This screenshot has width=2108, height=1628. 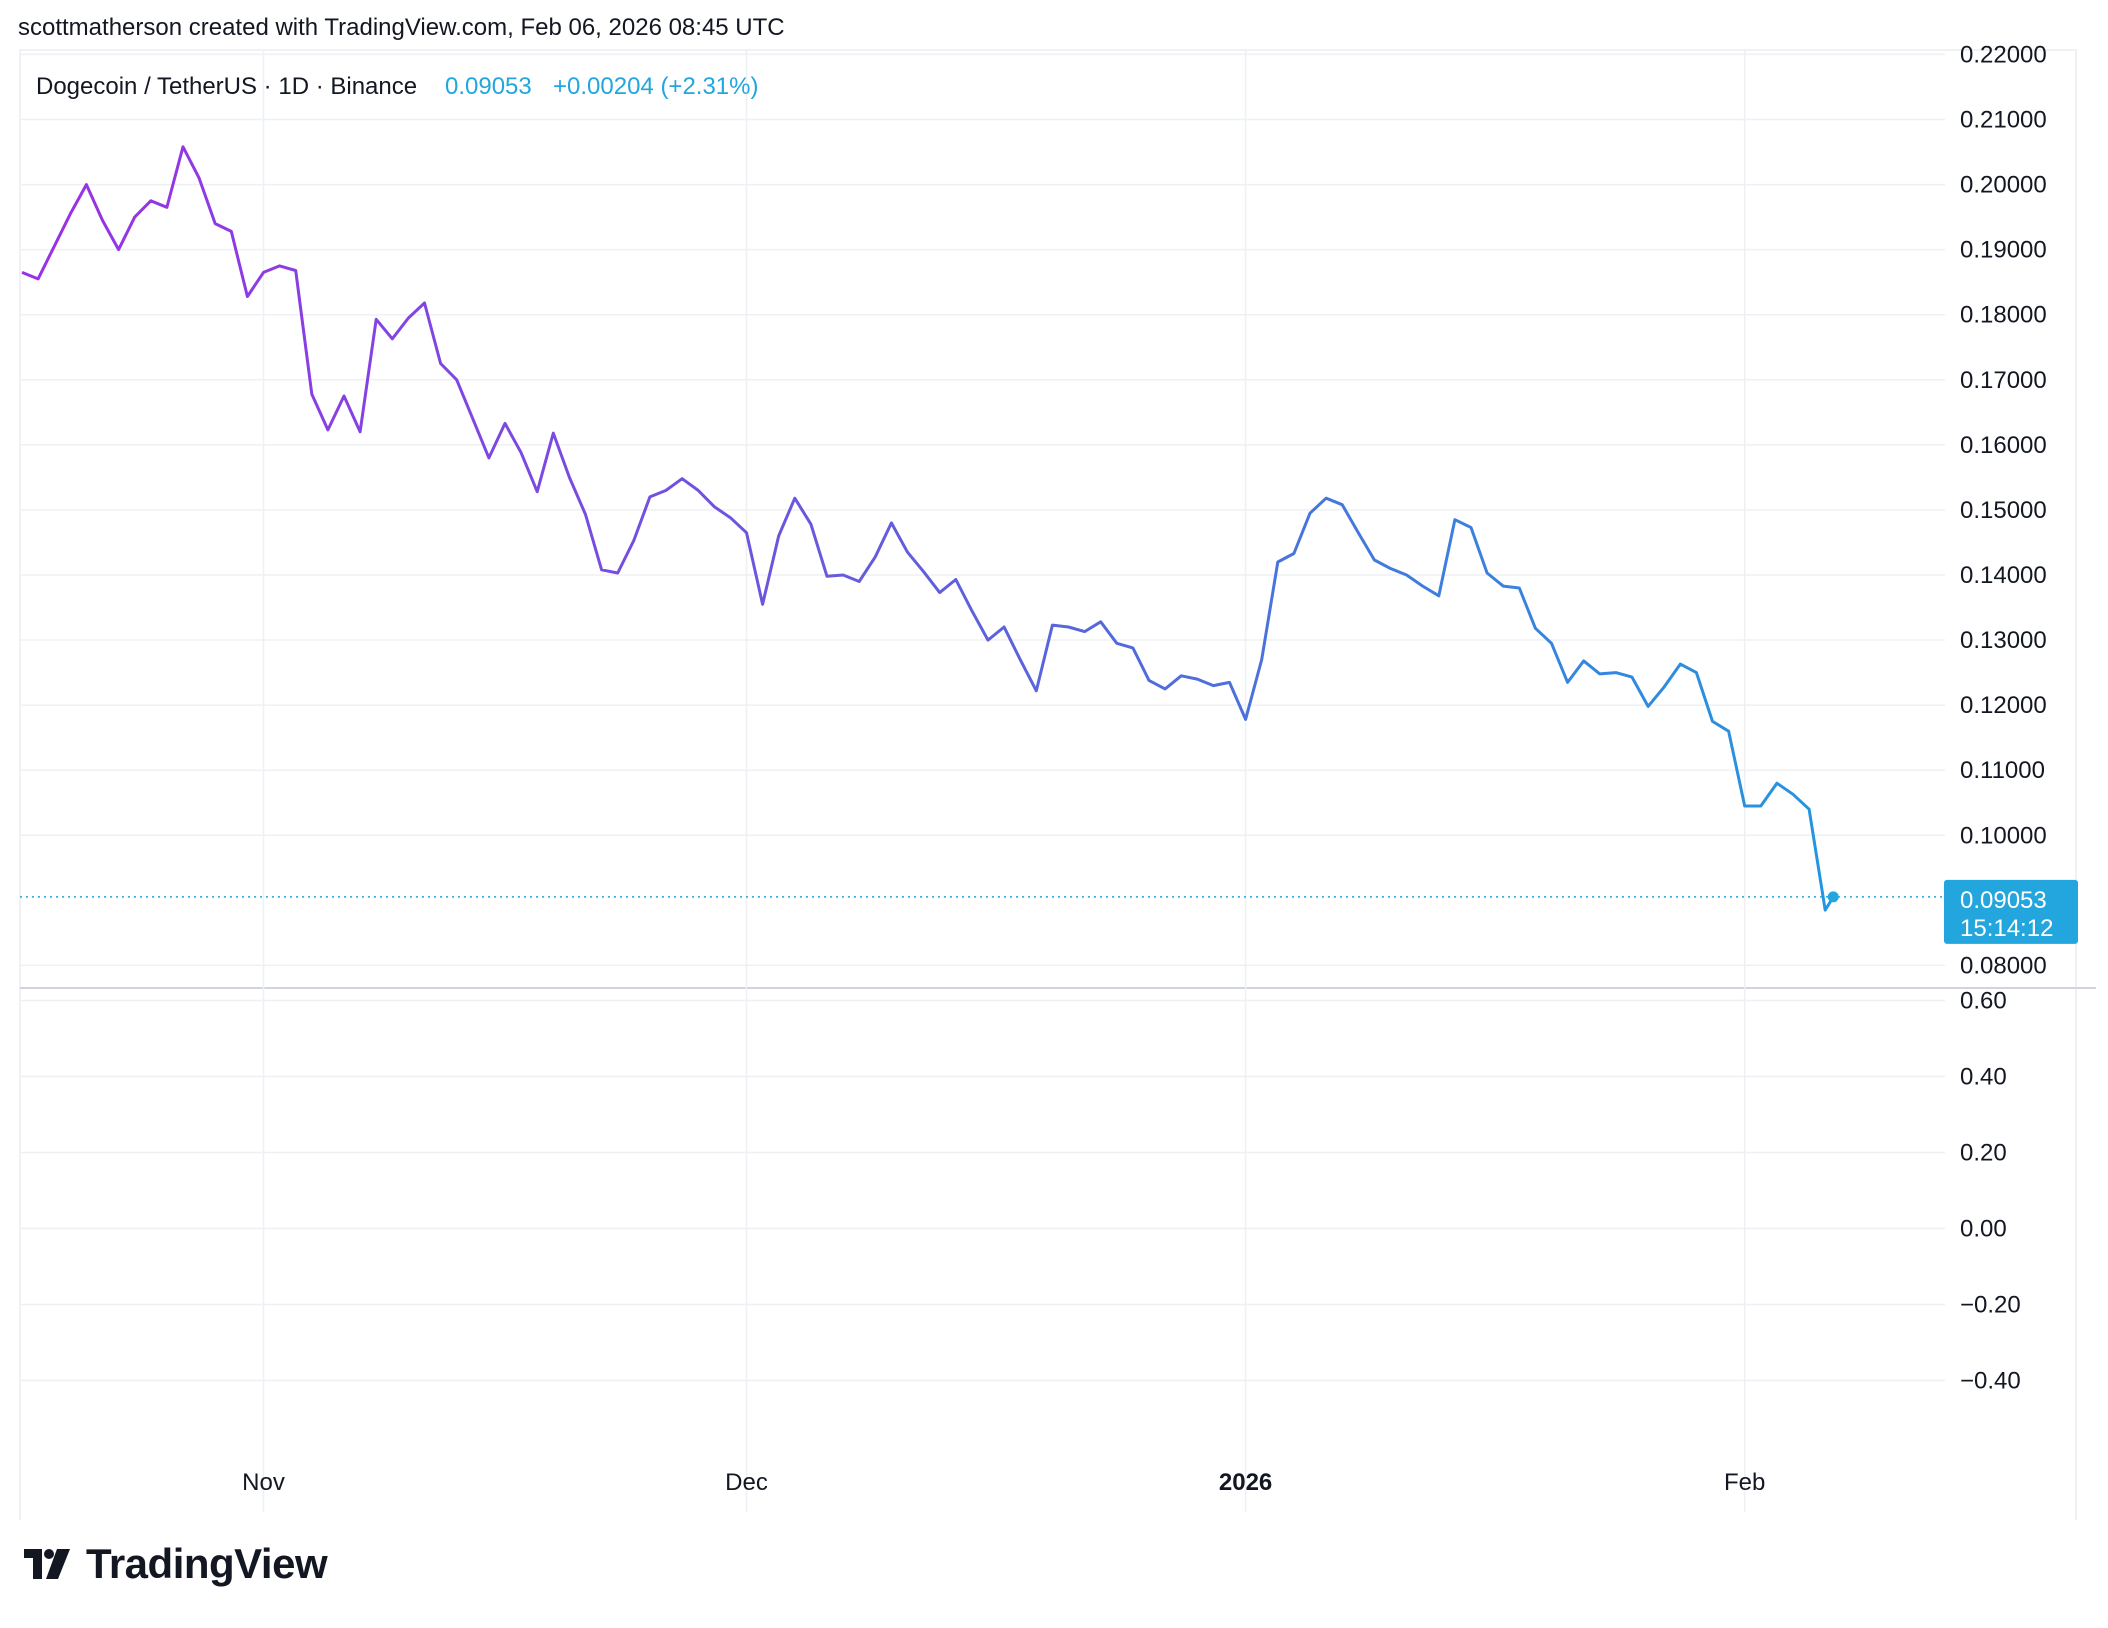 I want to click on current-price-badge-bg, so click(x=2011, y=911).